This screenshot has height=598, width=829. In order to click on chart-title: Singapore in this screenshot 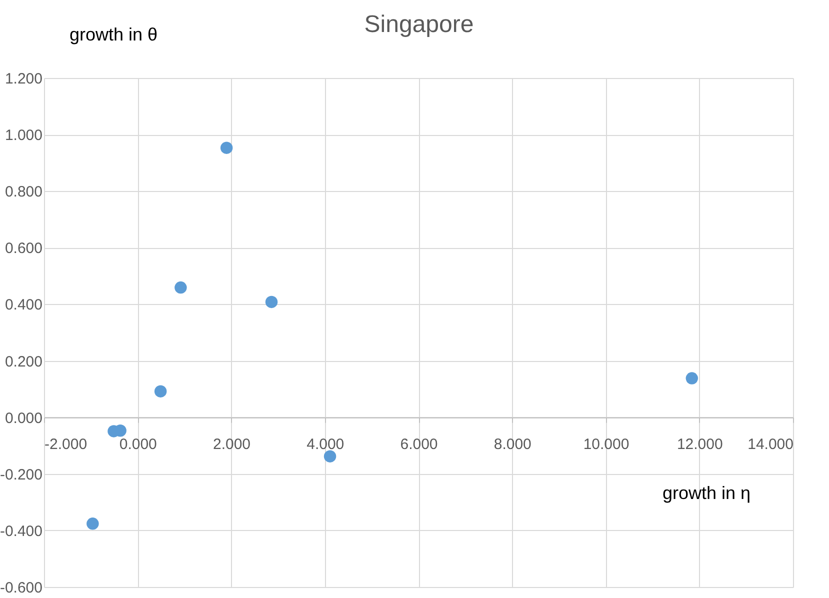, I will do `click(419, 24)`.